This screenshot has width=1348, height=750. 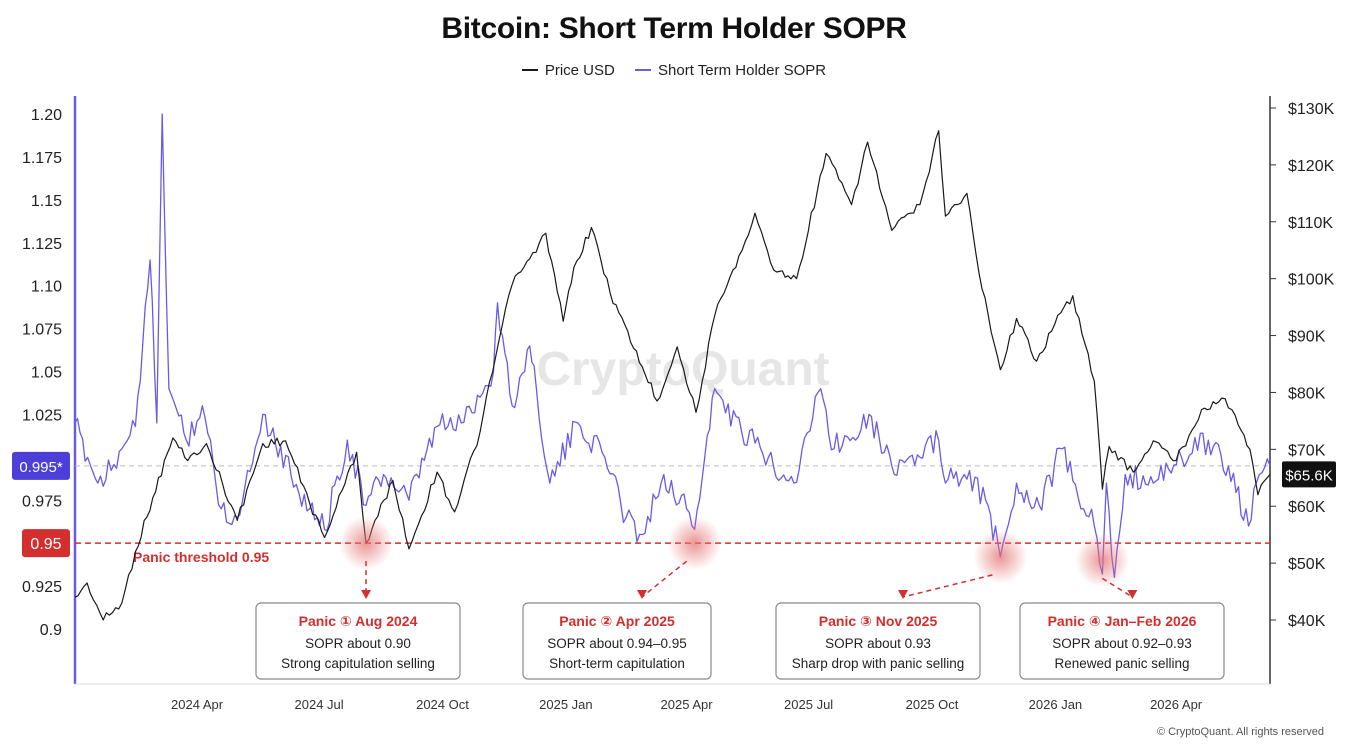 I want to click on panic-box-title-2: Panic ② Apr 2025, so click(x=617, y=621).